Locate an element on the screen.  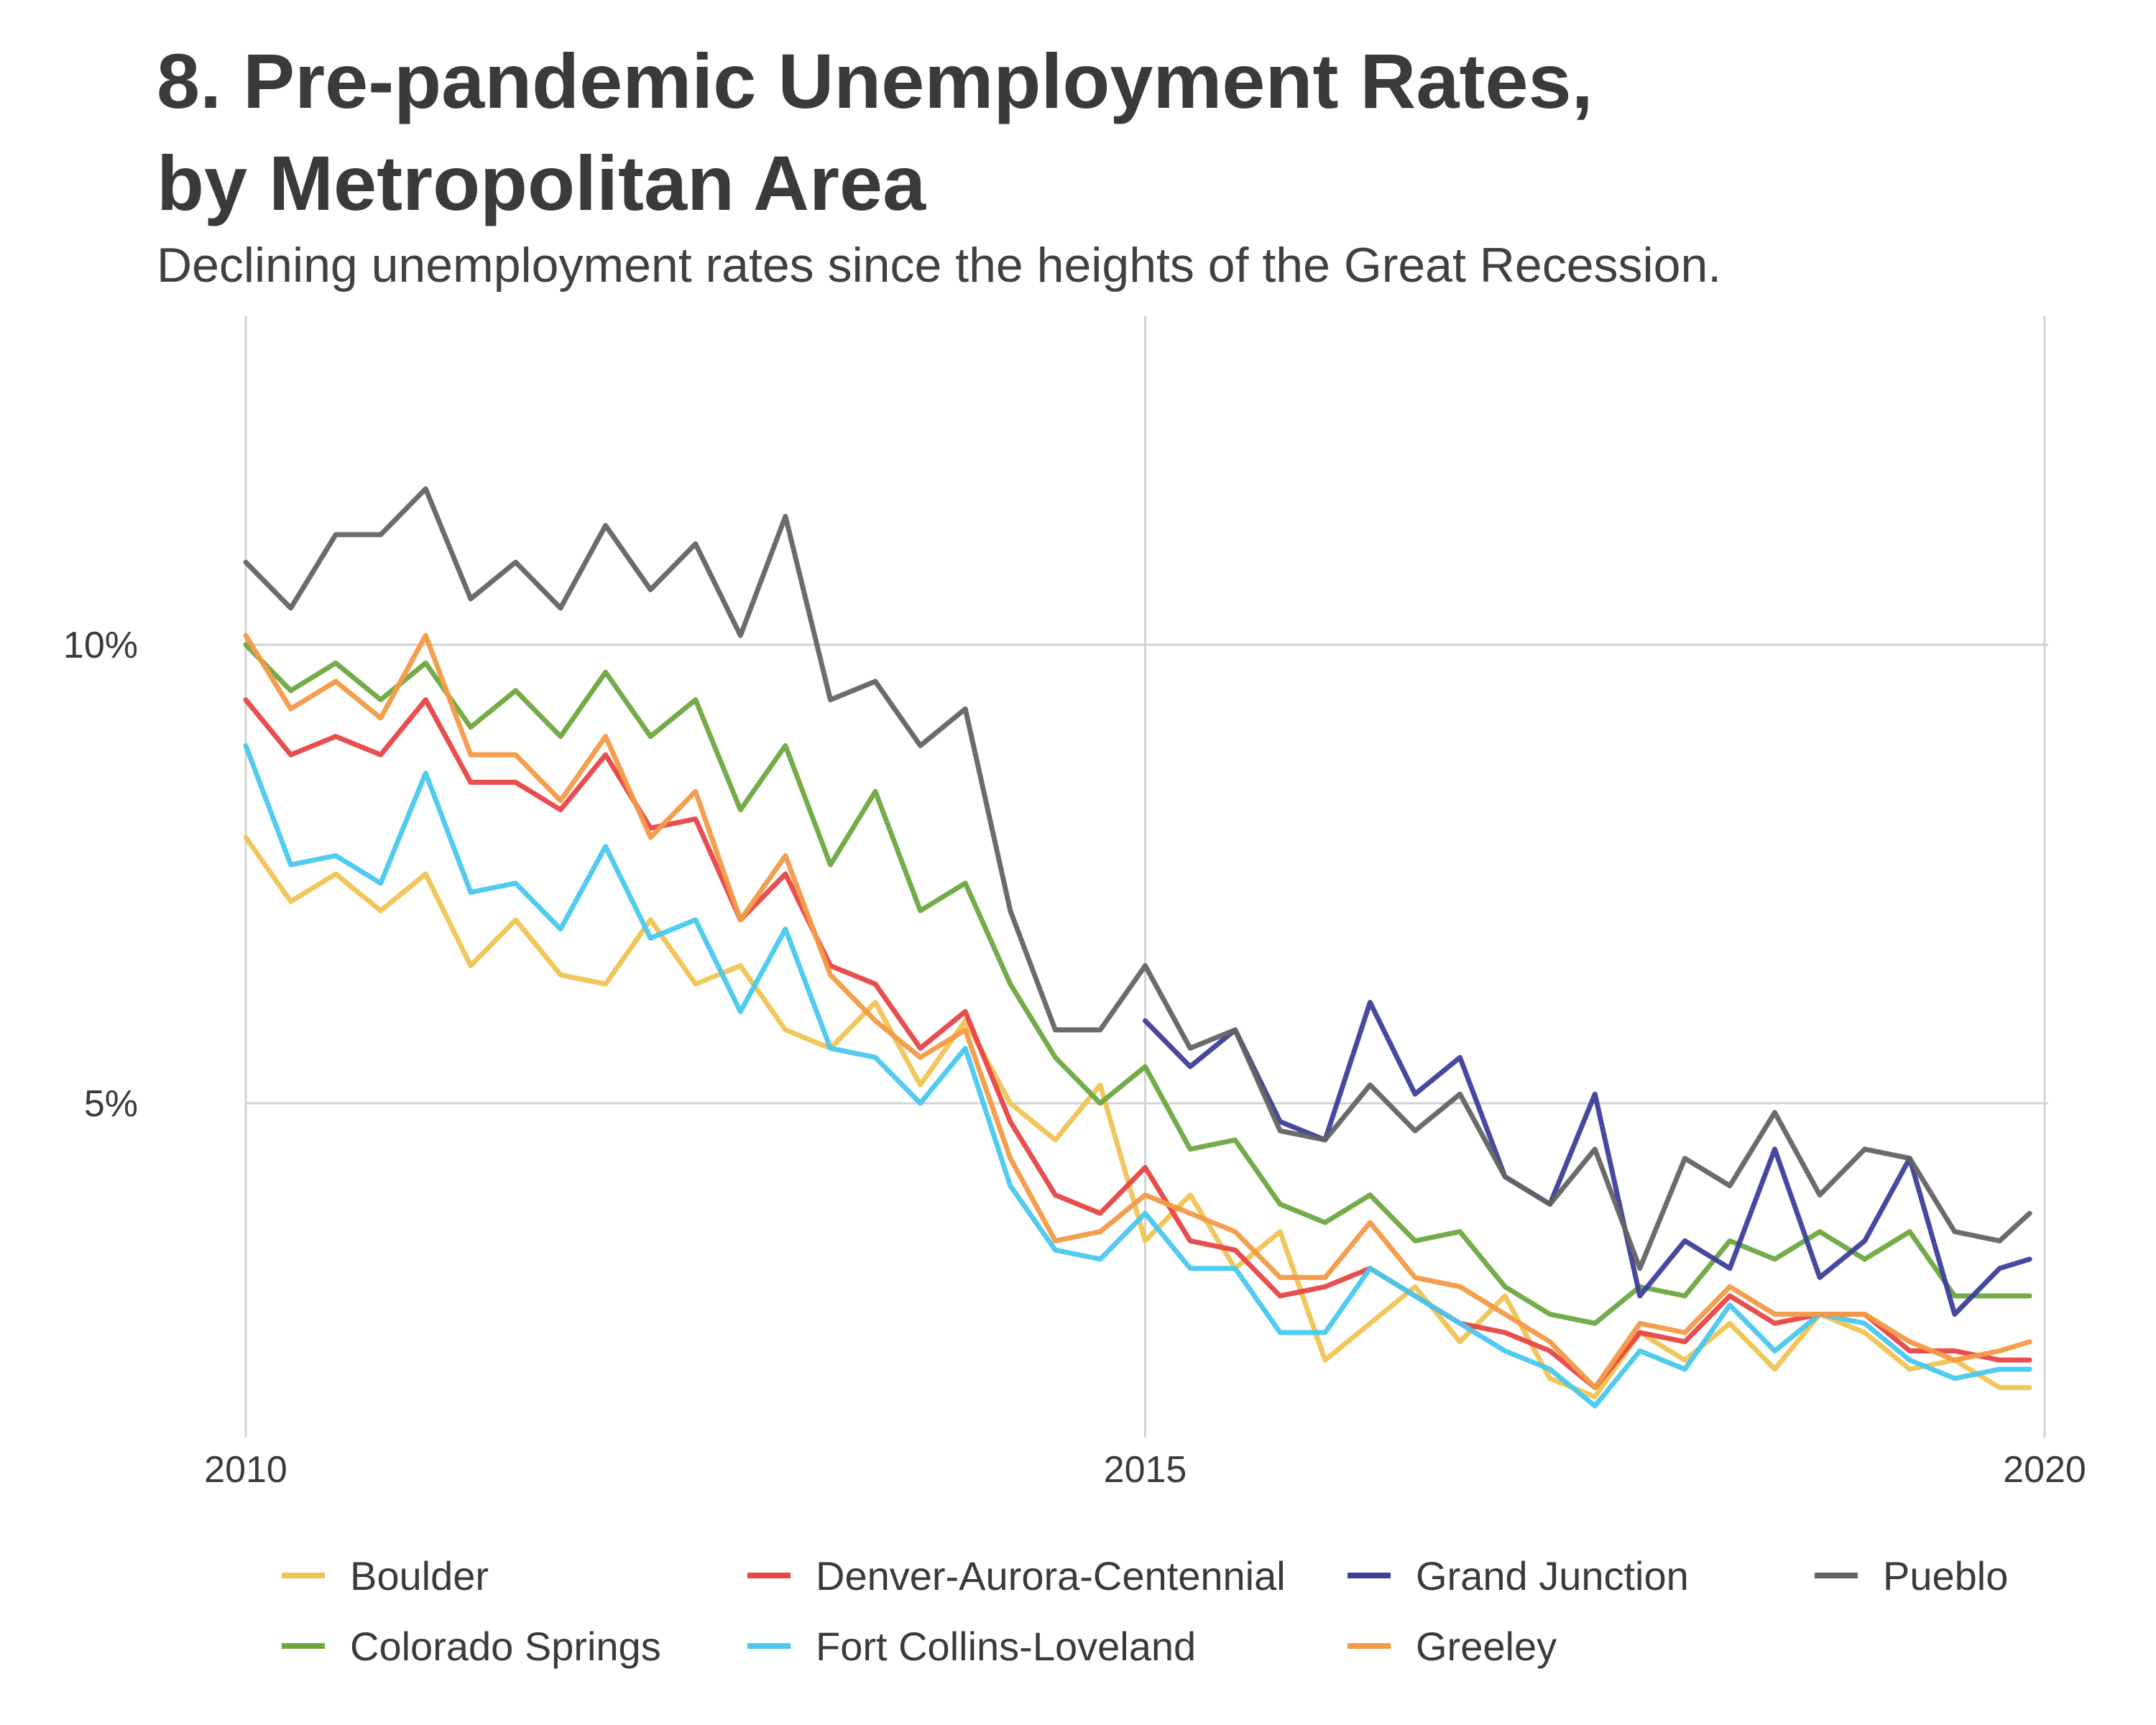
legend-label-grand-junction: Grand Junction is located at coordinates (1552, 1575).